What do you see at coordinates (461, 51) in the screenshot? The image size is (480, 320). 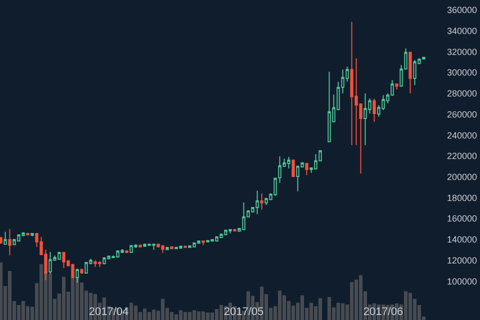 I see `y-tick-label: 320000` at bounding box center [461, 51].